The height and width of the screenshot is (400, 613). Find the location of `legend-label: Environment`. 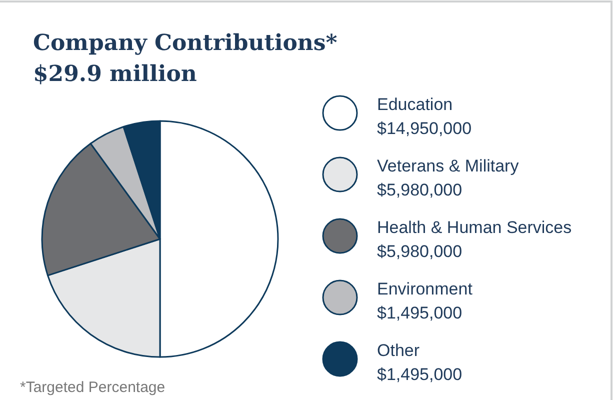

legend-label: Environment is located at coordinates (425, 289).